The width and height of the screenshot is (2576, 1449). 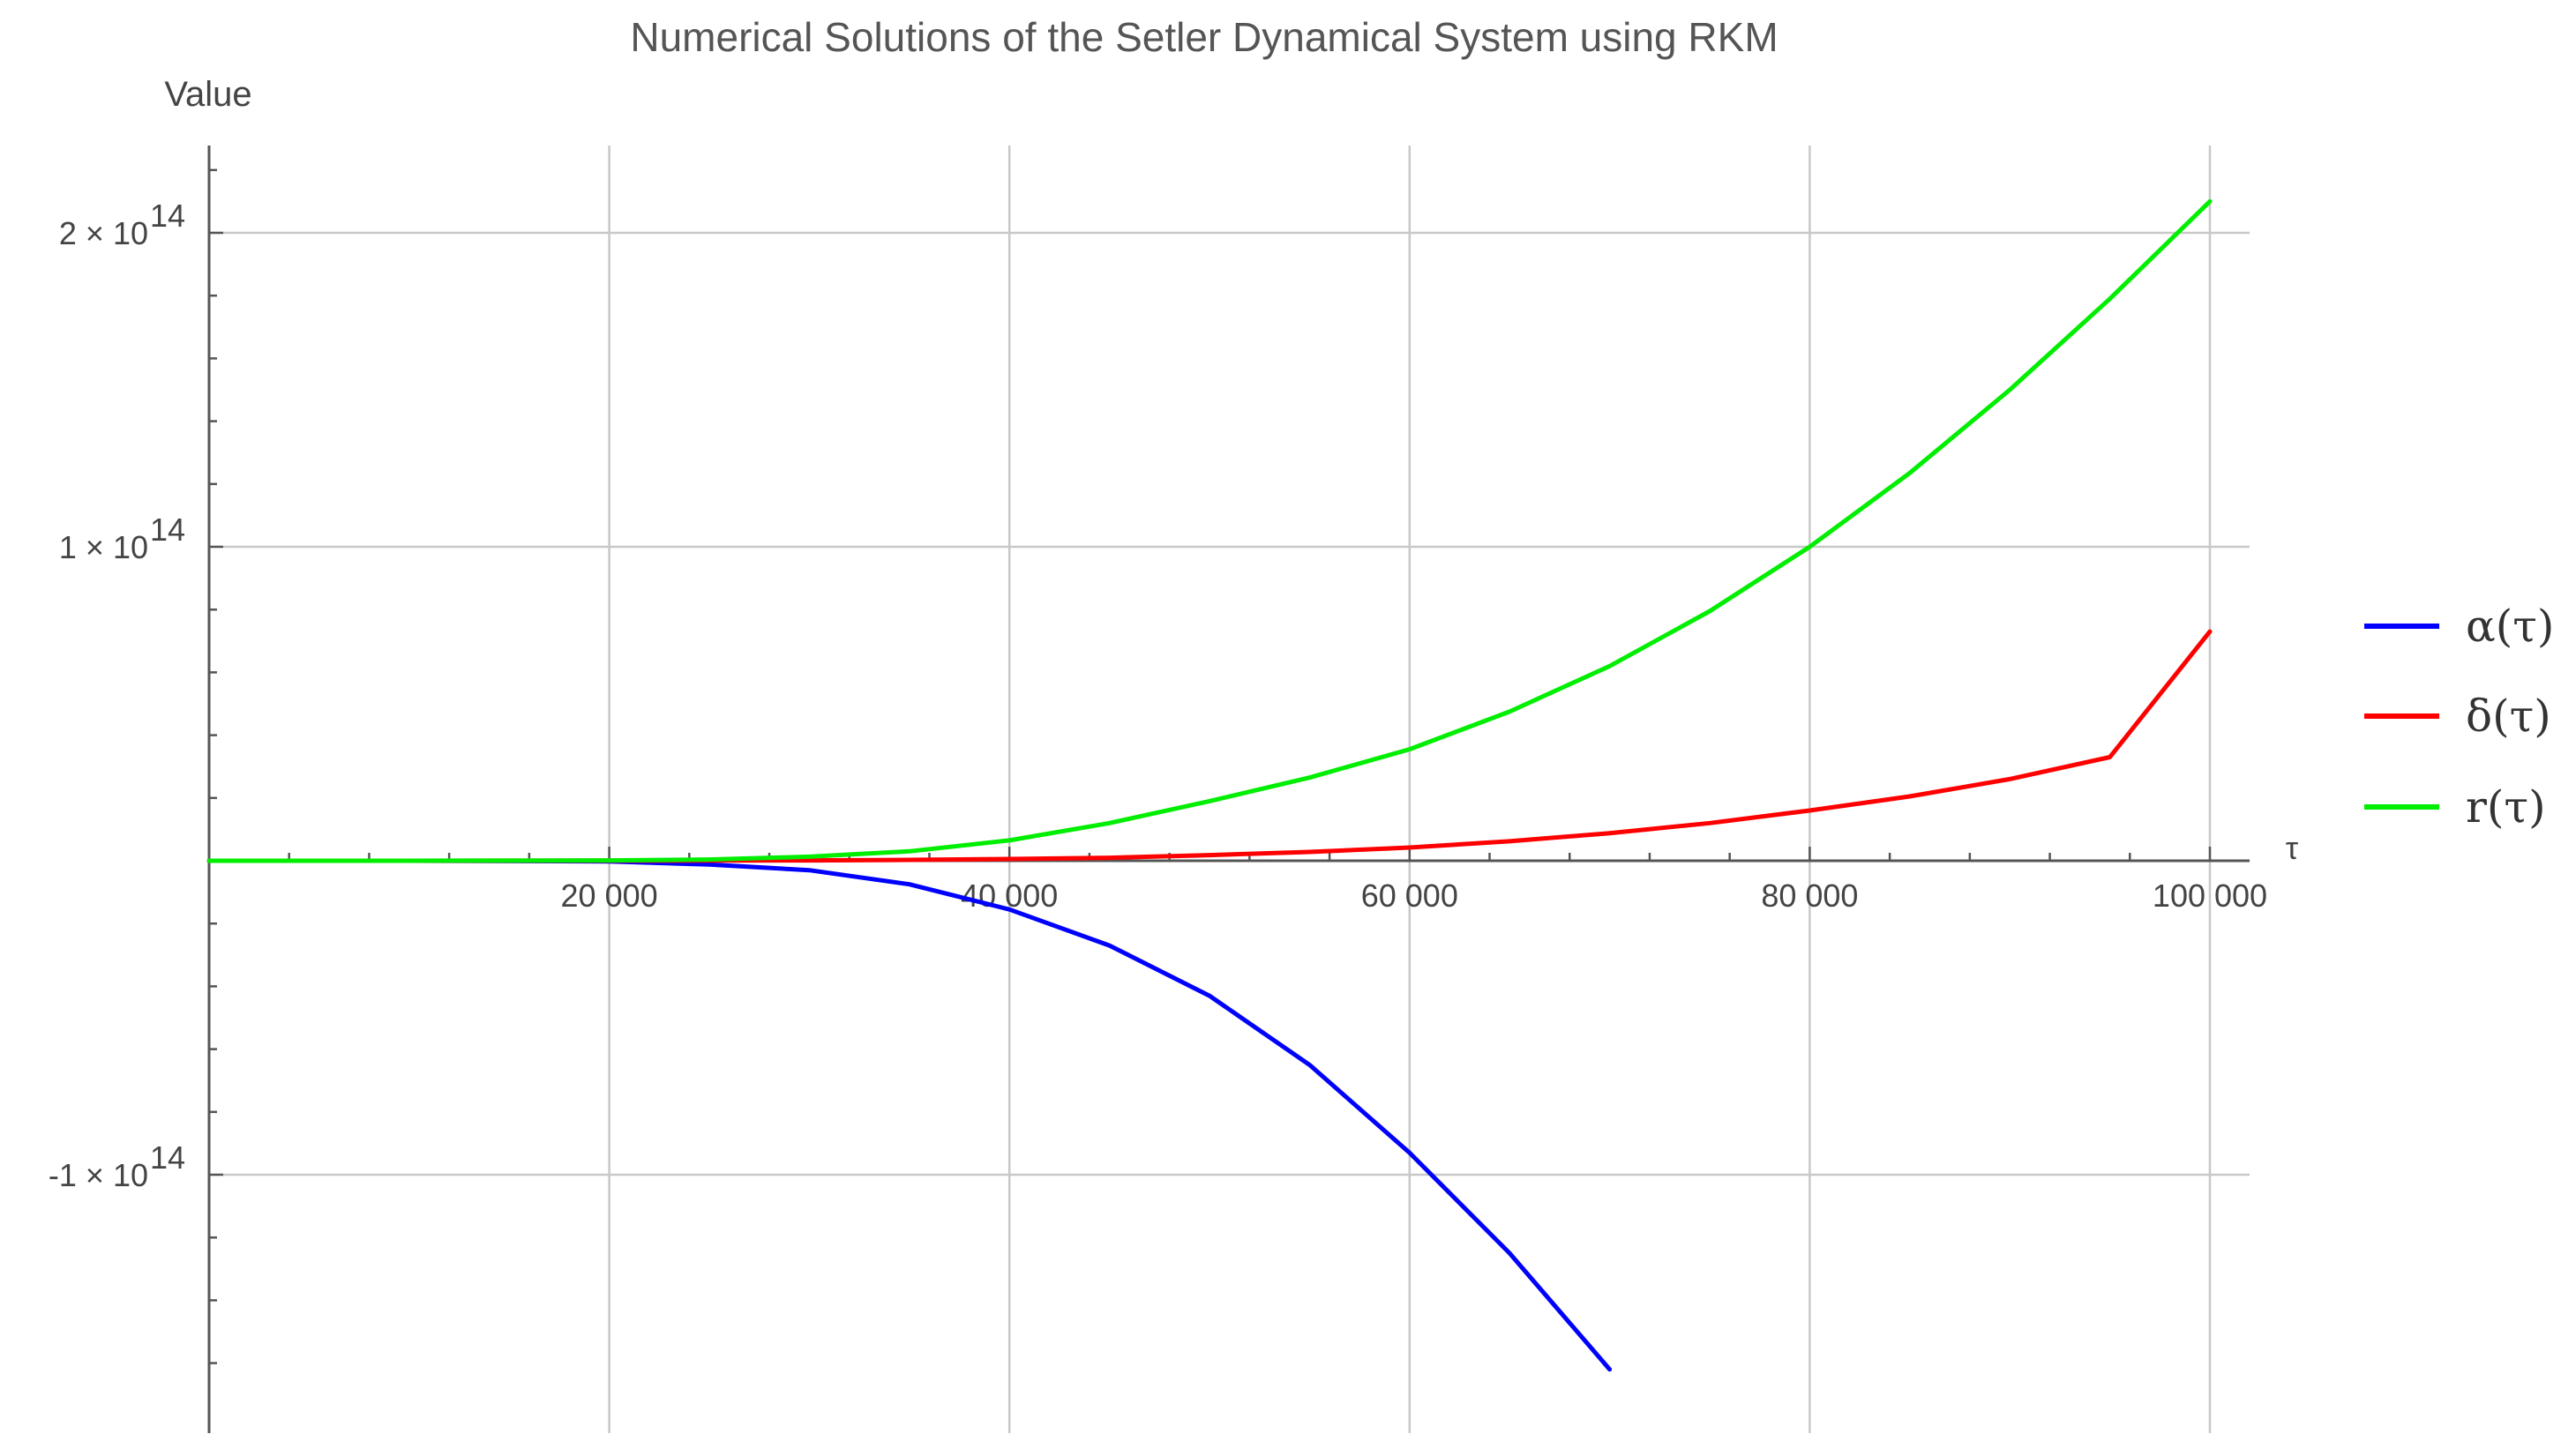 I want to click on legend: α(τ) δ(τ) r(τ), so click(x=2459, y=717).